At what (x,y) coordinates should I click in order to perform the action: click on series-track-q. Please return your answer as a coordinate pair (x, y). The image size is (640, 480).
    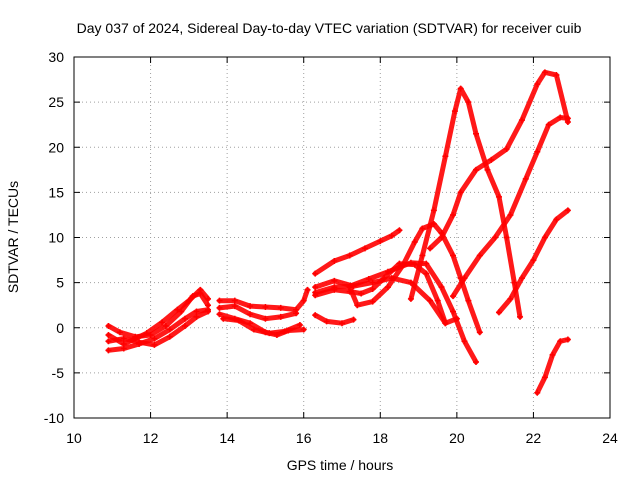
    Looking at the image, I should click on (510, 207).